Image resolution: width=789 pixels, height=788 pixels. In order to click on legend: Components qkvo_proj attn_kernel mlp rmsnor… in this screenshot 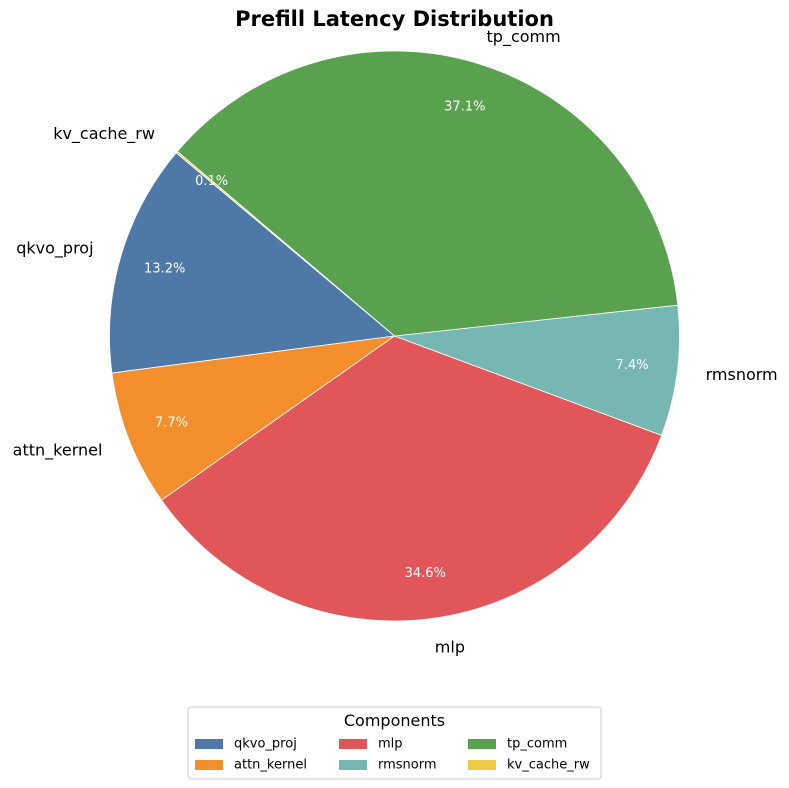, I will do `click(394, 743)`.